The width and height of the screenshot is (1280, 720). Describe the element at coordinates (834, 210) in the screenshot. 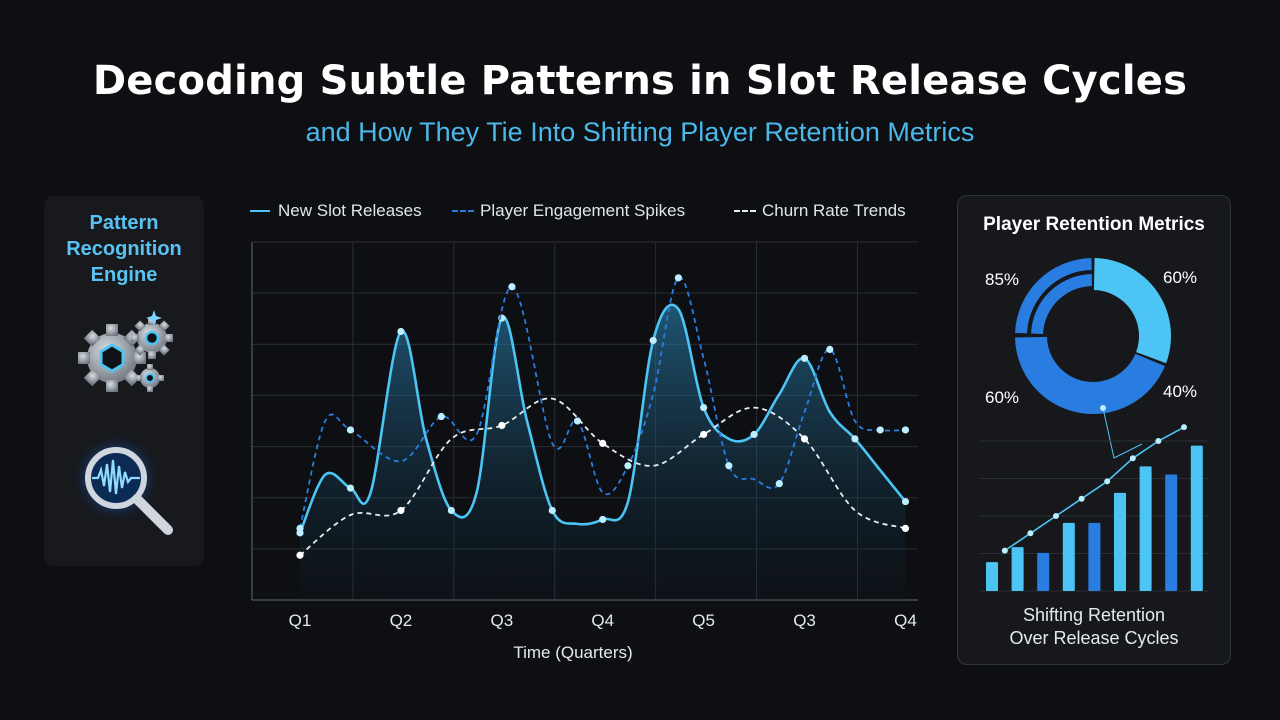

I see `legend-label: Churn Rate Trends` at that location.